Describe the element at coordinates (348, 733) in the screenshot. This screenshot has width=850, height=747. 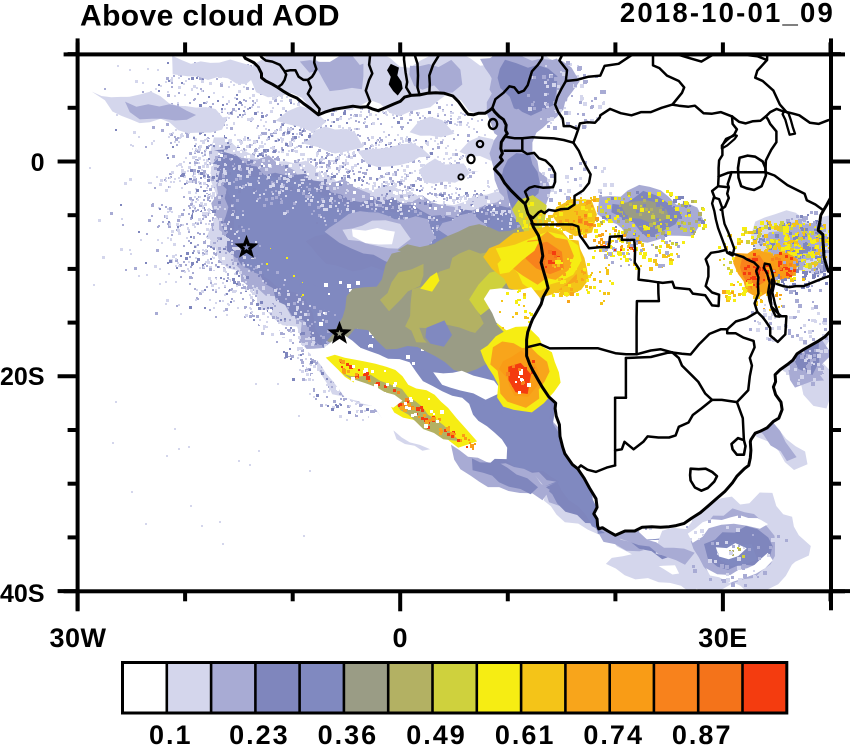
I see `svg-text: 0.36` at that location.